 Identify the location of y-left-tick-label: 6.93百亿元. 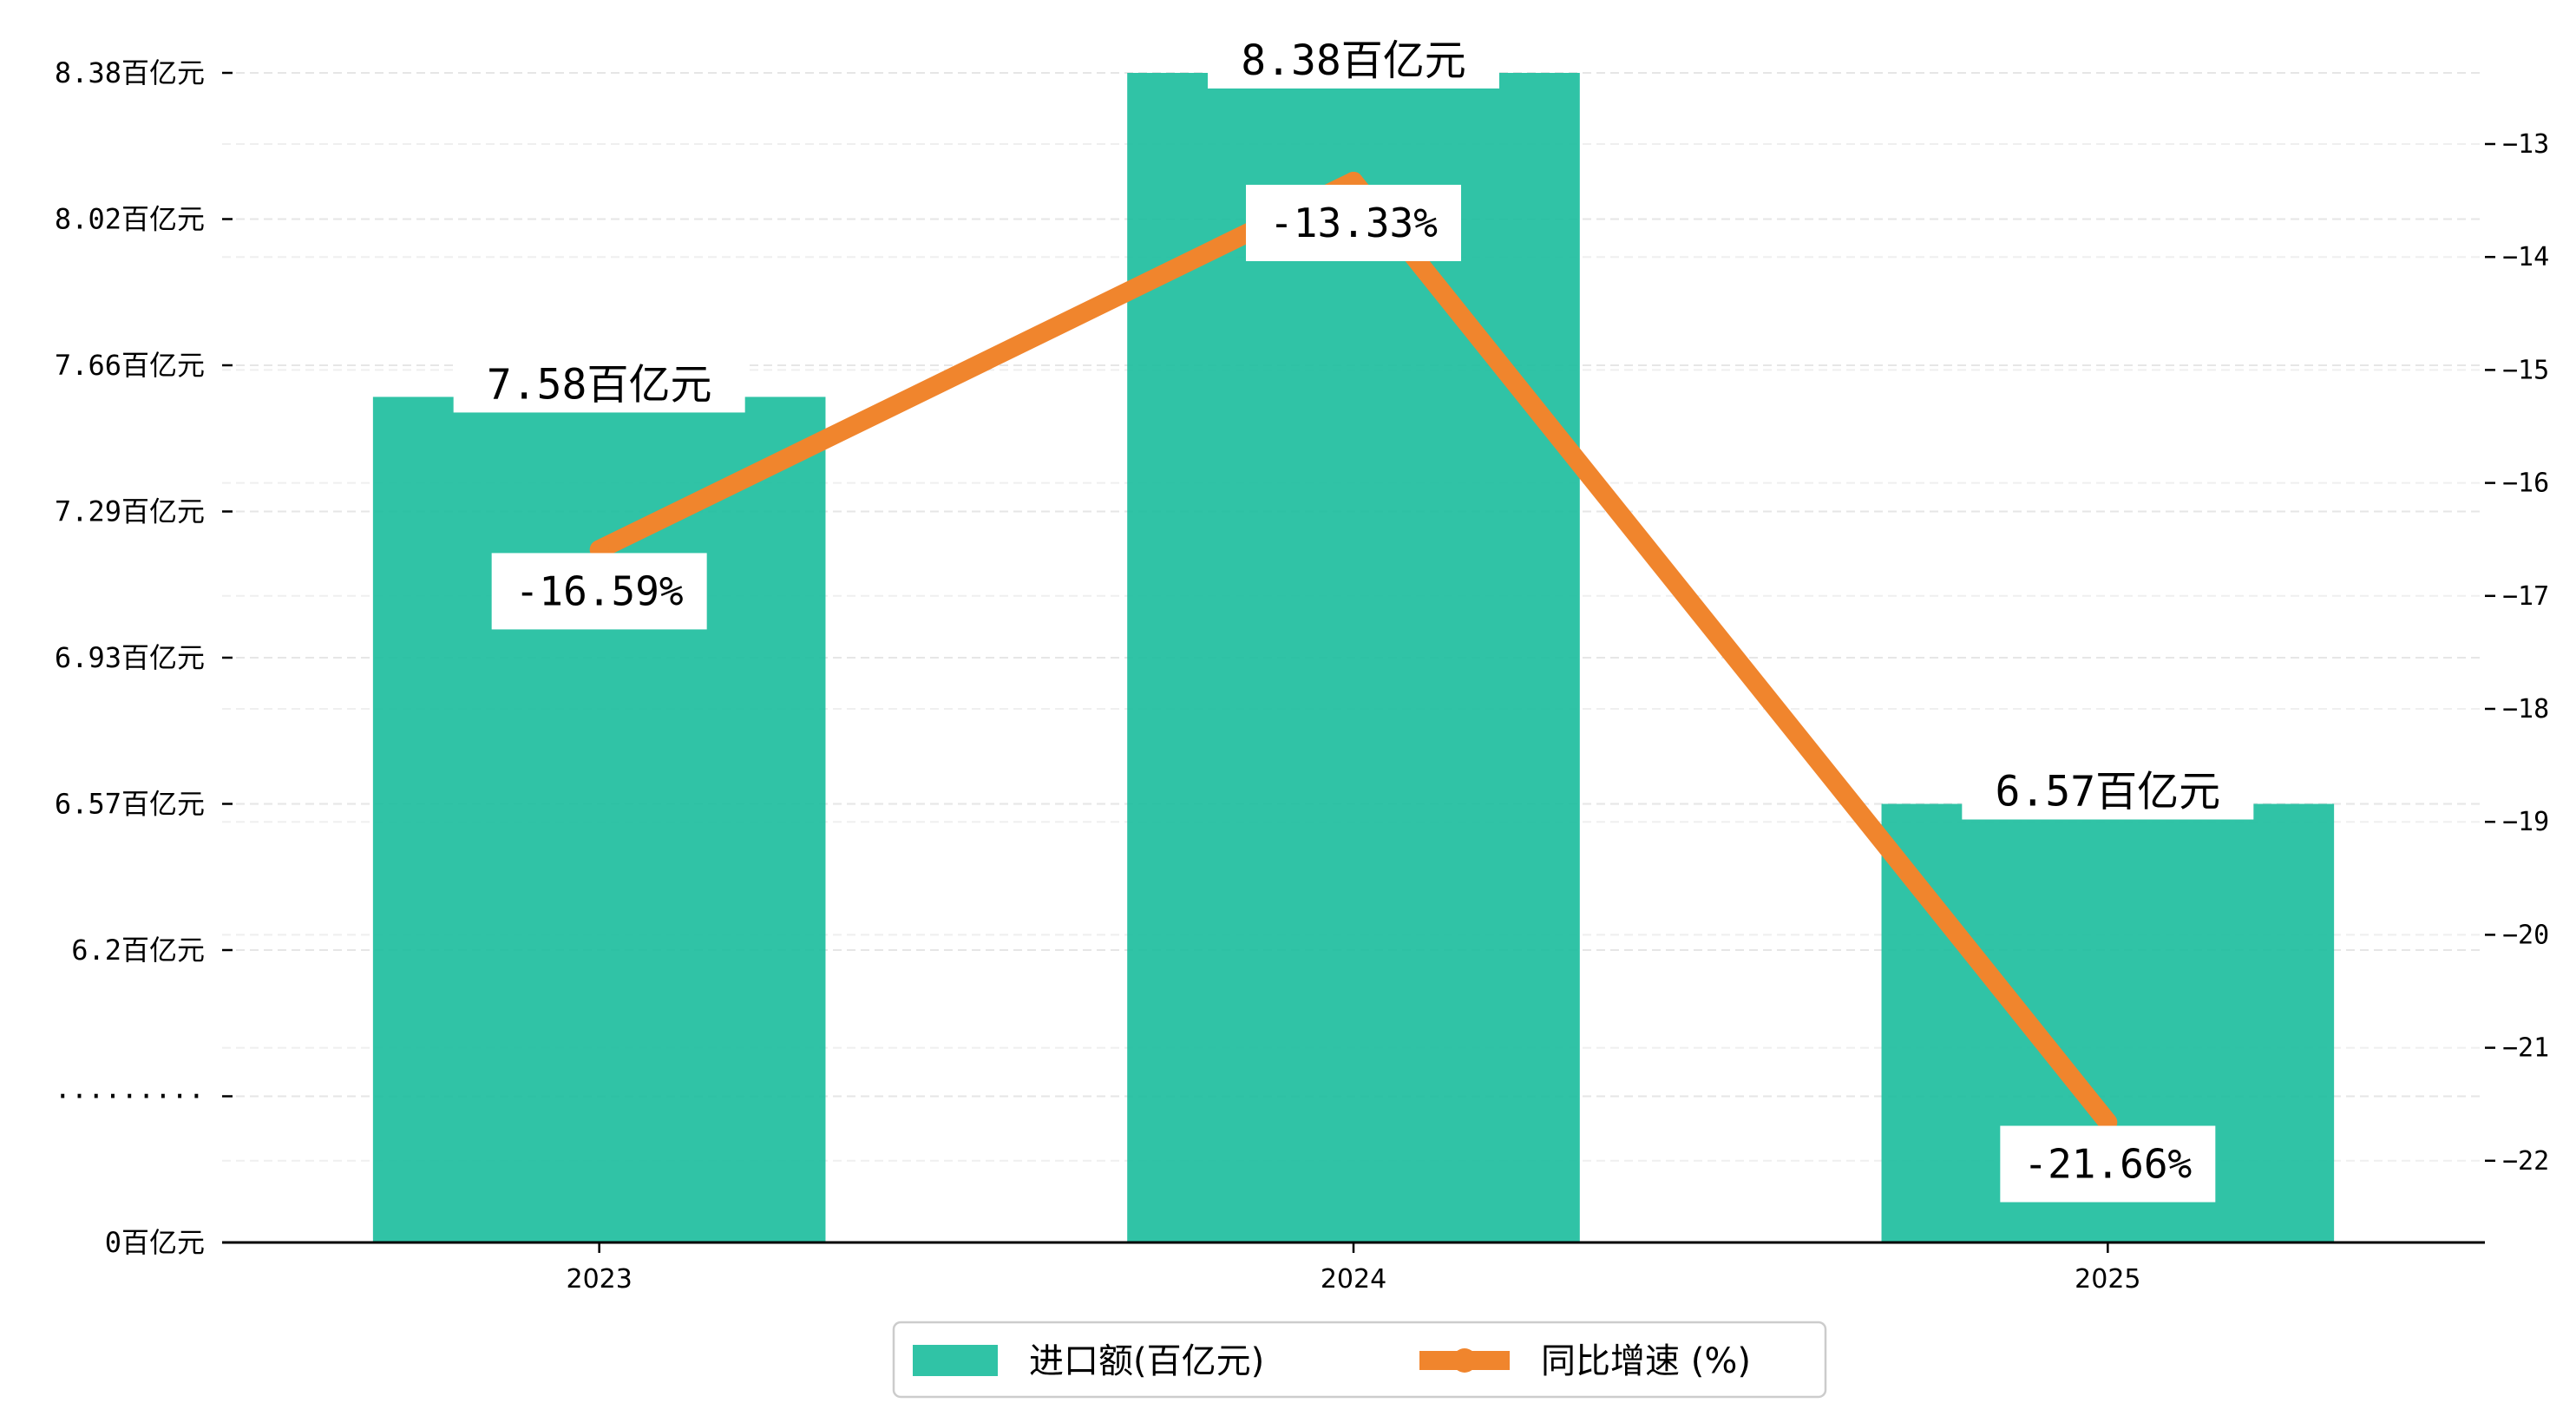
(130, 658).